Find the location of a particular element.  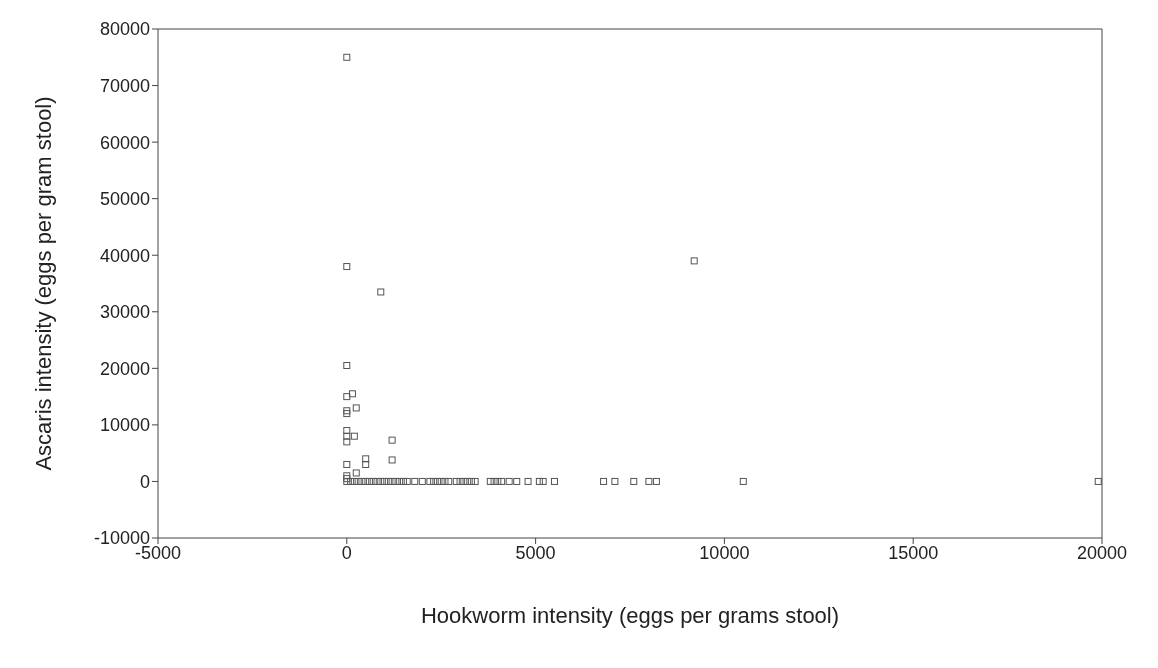

y-tick-label: 20000 is located at coordinates (124, 368).